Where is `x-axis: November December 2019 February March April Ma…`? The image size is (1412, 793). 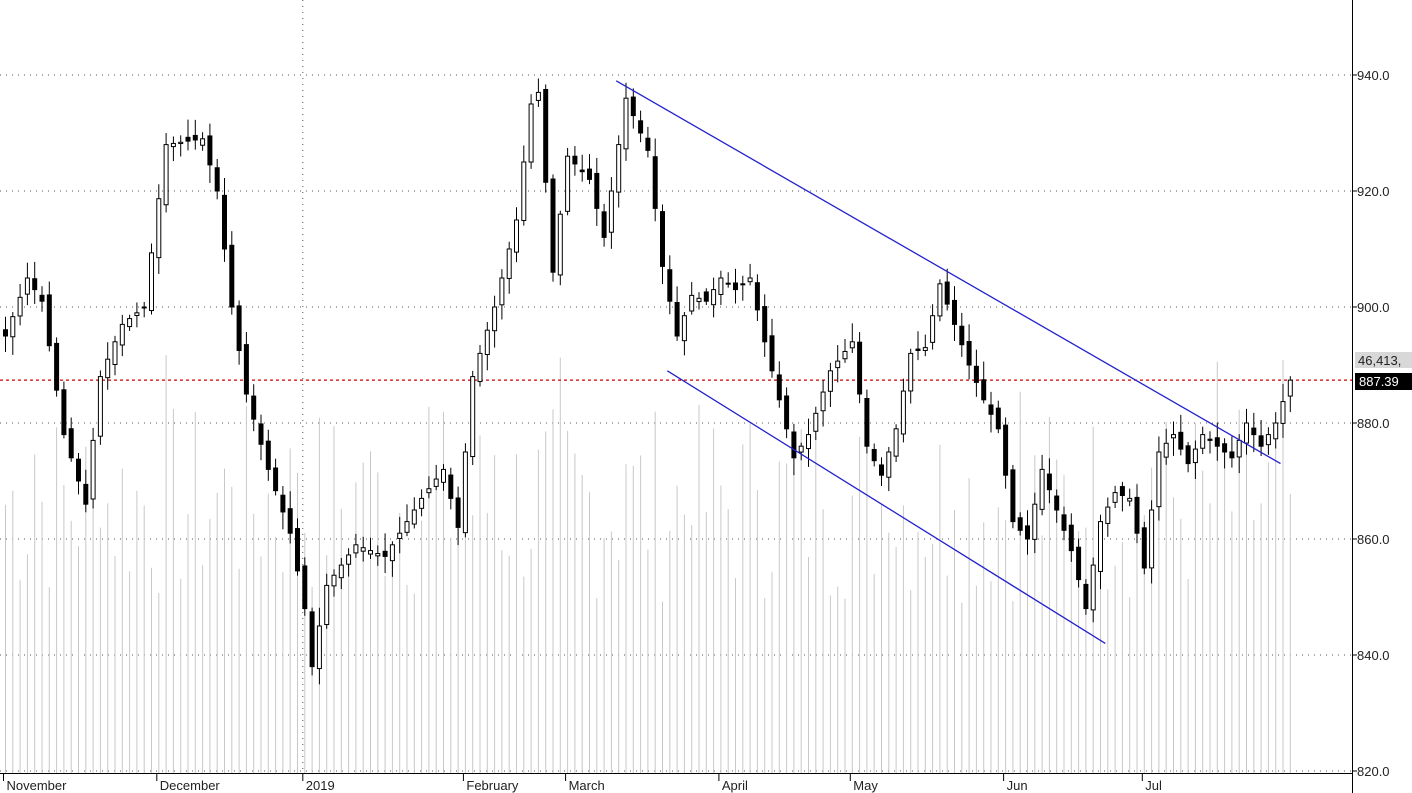
x-axis: November December 2019 February March April Ma… is located at coordinates (582, 783).